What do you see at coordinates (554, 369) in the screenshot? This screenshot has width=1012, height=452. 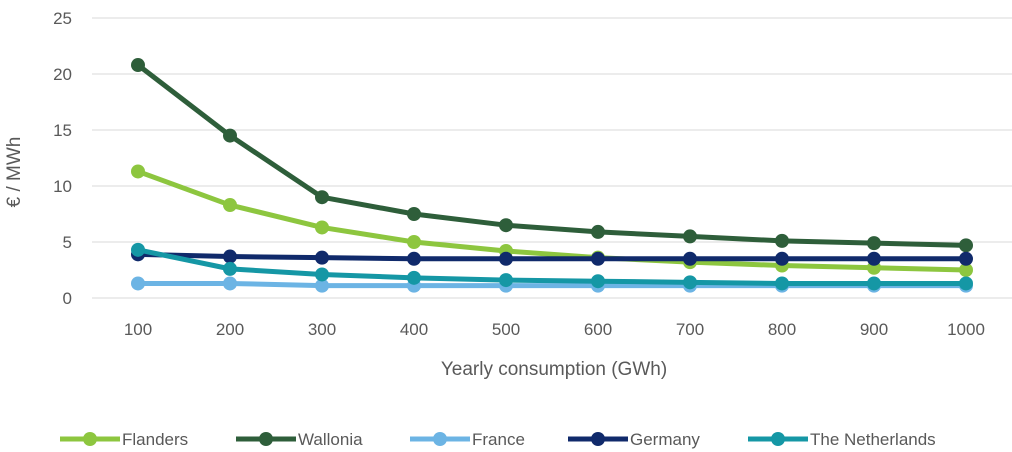 I see `x-axis-title: Yearly consumption (GWh)` at bounding box center [554, 369].